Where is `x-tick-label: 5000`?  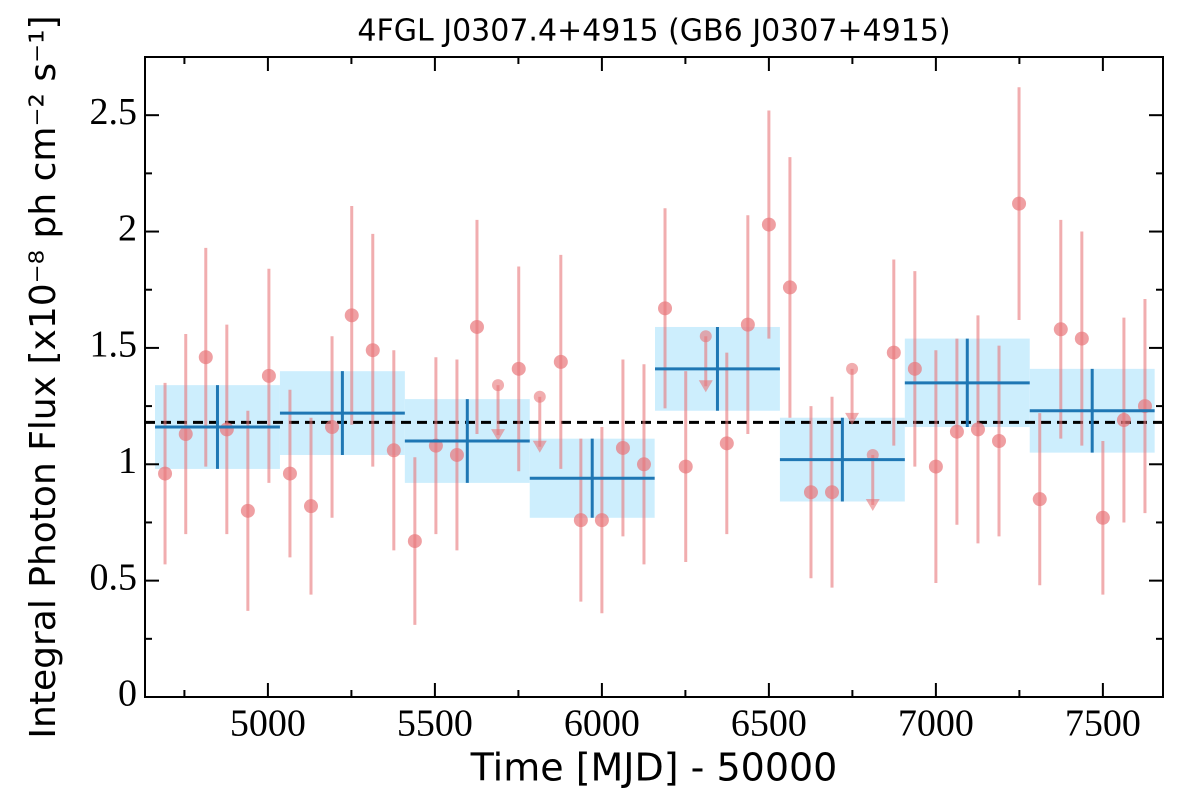
x-tick-label: 5000 is located at coordinates (268, 724).